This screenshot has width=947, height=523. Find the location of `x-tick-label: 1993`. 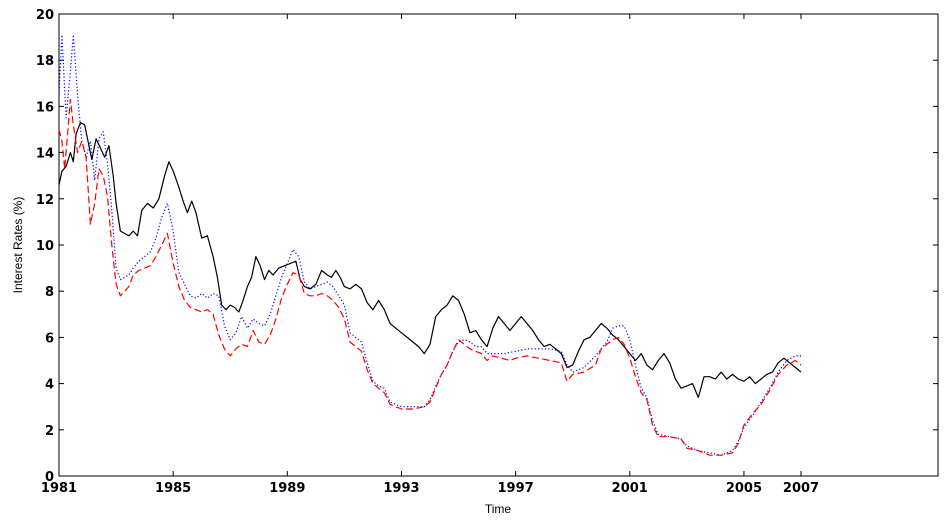

x-tick-label: 1993 is located at coordinates (401, 488).